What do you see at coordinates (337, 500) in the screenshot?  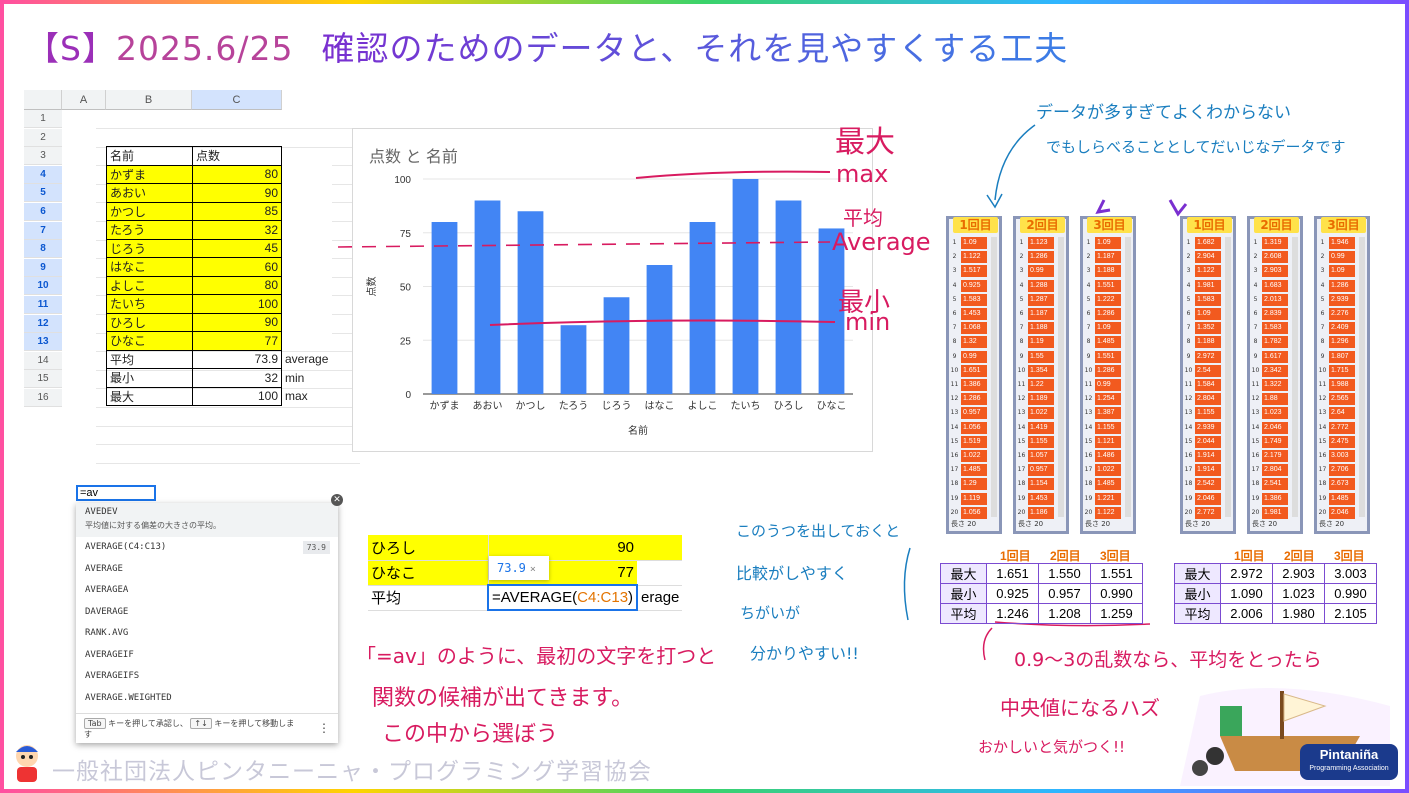 I see `close-icon: ✕` at bounding box center [337, 500].